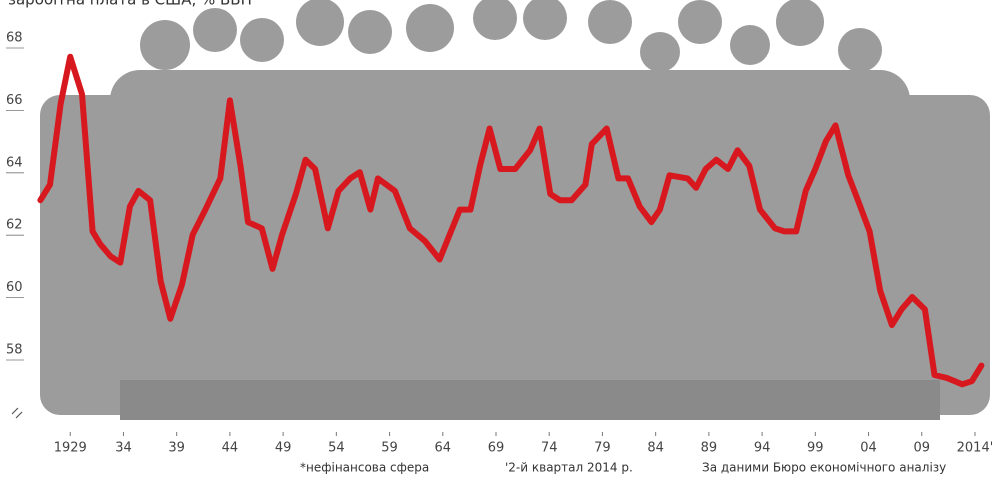 Image resolution: width=992 pixels, height=480 pixels. Describe the element at coordinates (443, 448) in the screenshot. I see `x-tick-label: 64` at that location.